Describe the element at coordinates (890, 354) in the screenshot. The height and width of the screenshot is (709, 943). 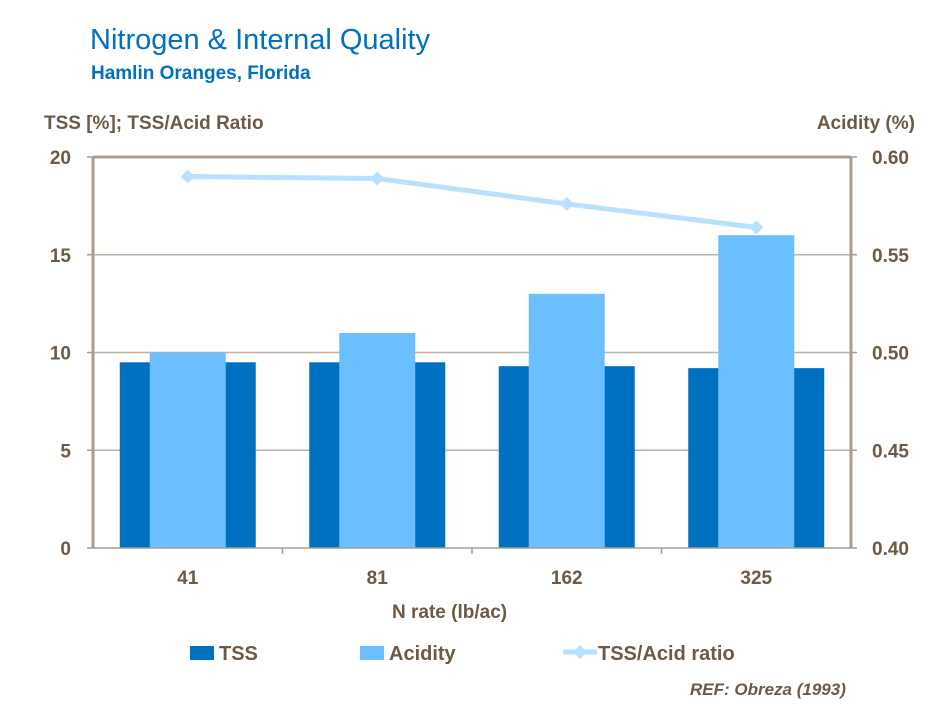
I see `y2-tick-label: 0.50` at that location.